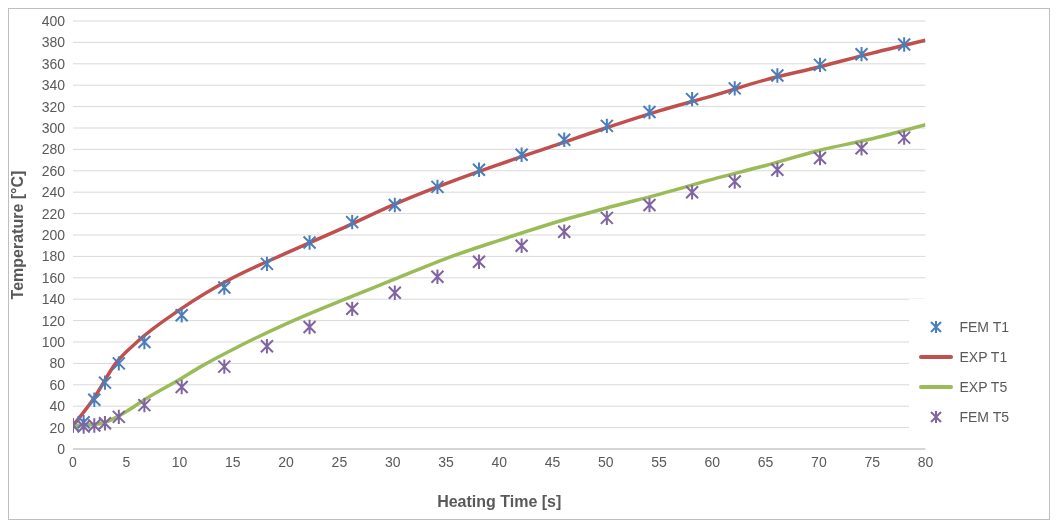 This screenshot has width=1060, height=530. What do you see at coordinates (126, 461) in the screenshot?
I see `x-tick-label: 5` at bounding box center [126, 461].